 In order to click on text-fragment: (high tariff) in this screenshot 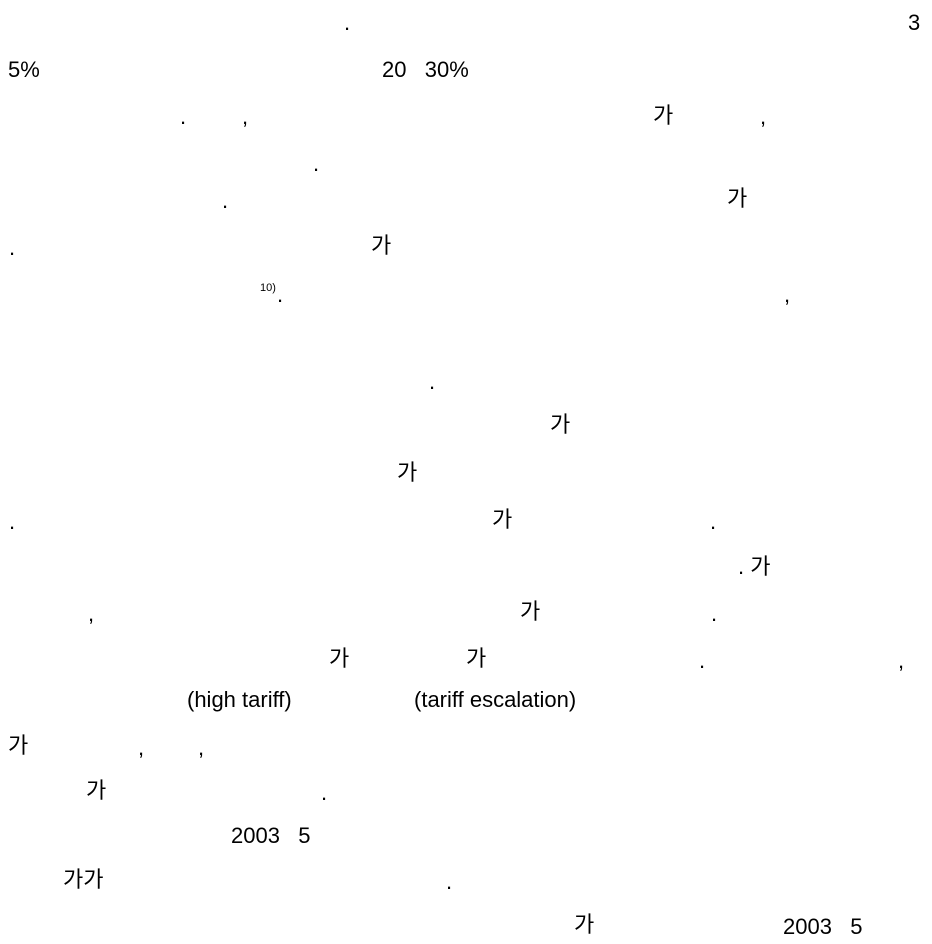, I will do `click(239, 699)`.